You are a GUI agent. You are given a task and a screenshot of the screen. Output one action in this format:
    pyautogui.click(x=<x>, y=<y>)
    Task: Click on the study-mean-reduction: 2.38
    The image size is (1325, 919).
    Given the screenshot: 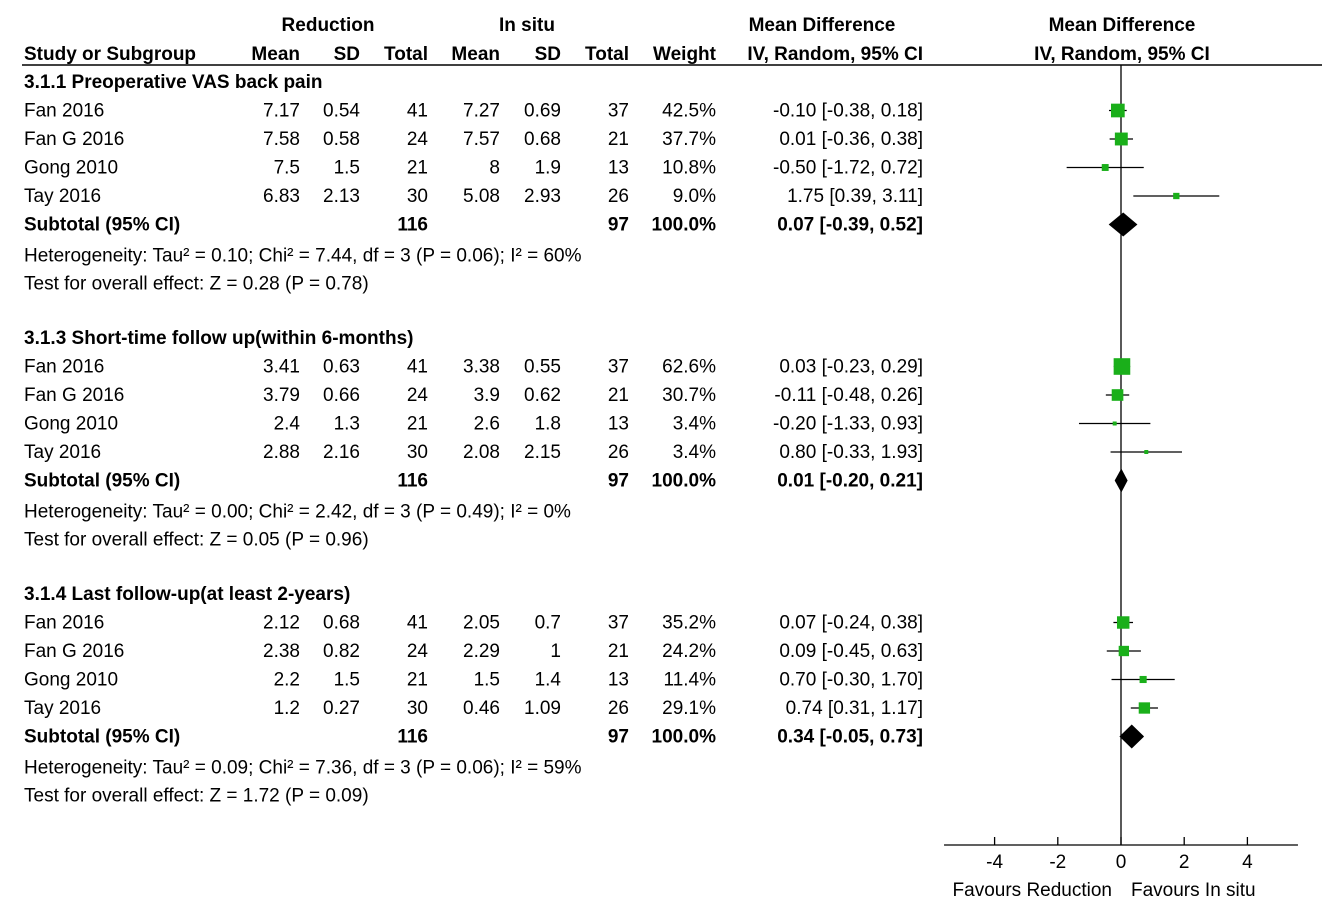 What is the action you would take?
    pyautogui.click(x=281, y=651)
    